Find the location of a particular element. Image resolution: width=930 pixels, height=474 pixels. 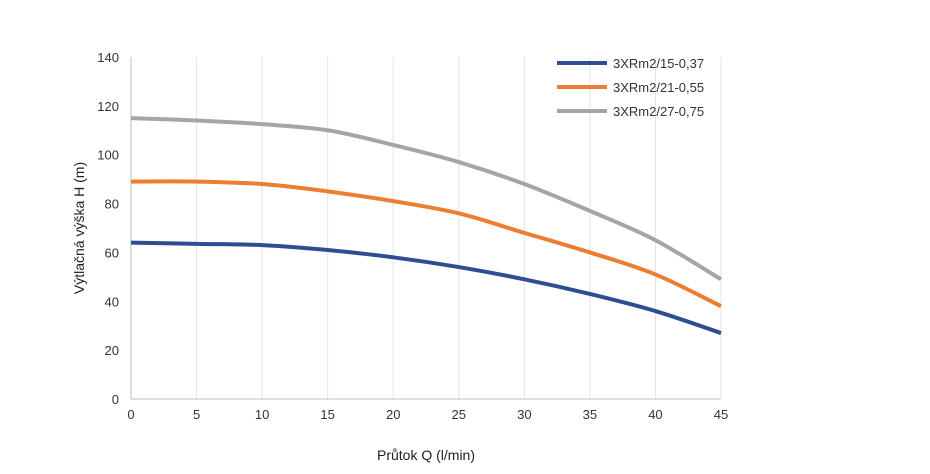

y-tick-label: 40 is located at coordinates (112, 301).